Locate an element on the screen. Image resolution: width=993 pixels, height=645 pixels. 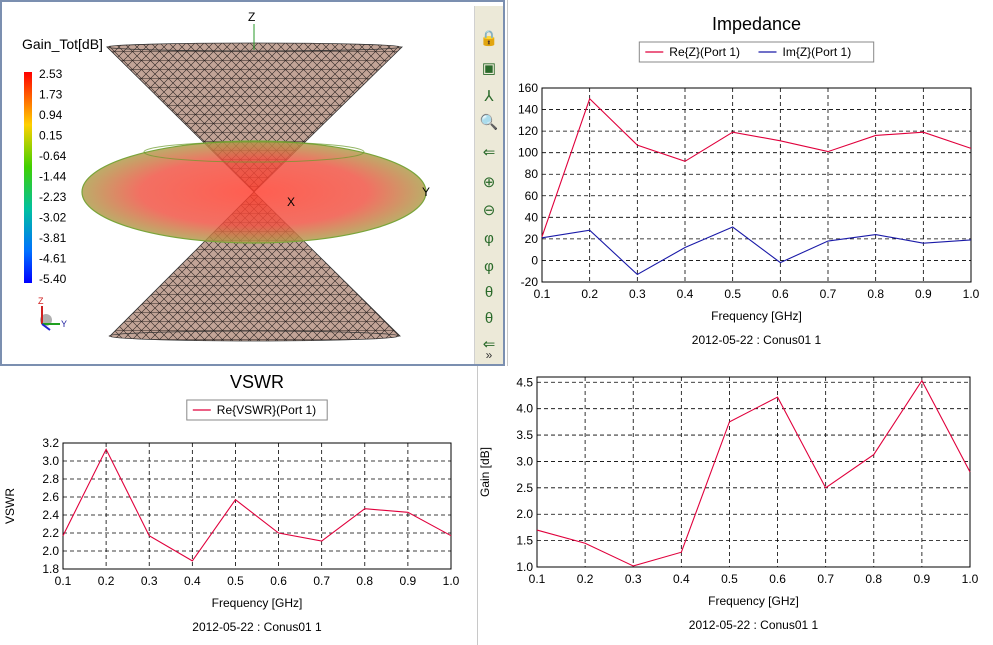
chart-title: VSWR is located at coordinates (257, 382).